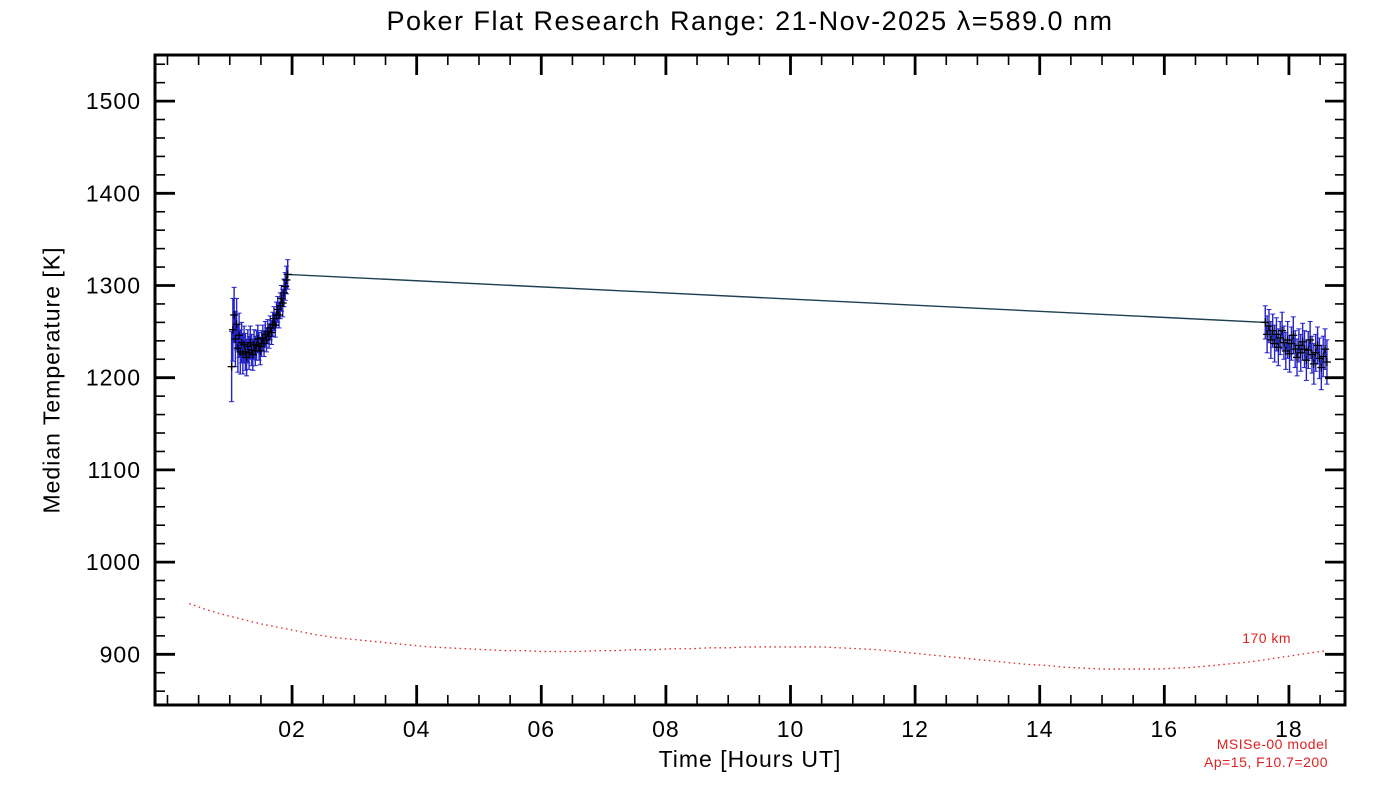 The image size is (1400, 800). I want to click on svg-text: 1500, so click(113, 101).